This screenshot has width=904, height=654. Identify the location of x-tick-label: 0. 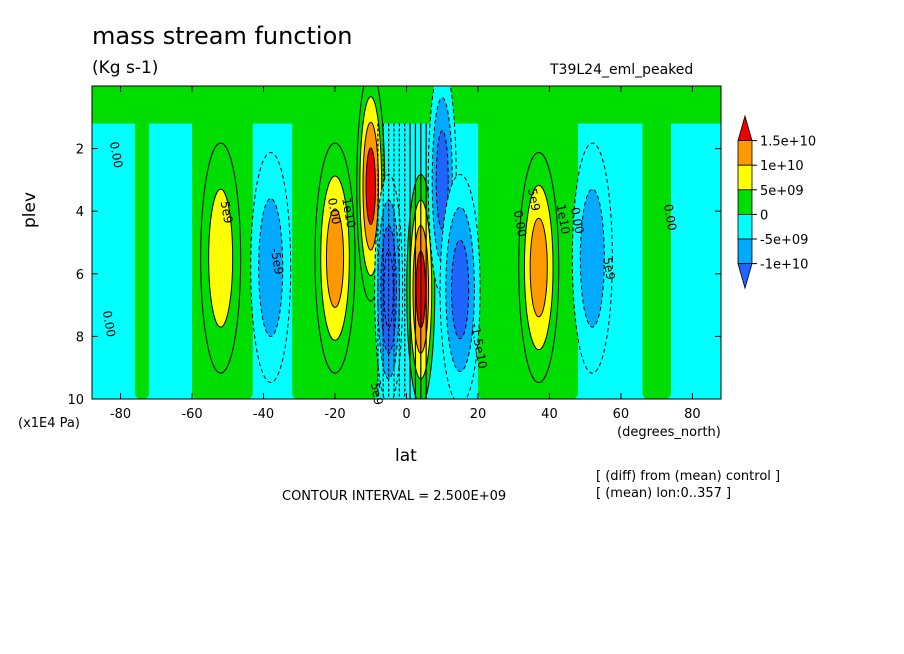
(406, 414).